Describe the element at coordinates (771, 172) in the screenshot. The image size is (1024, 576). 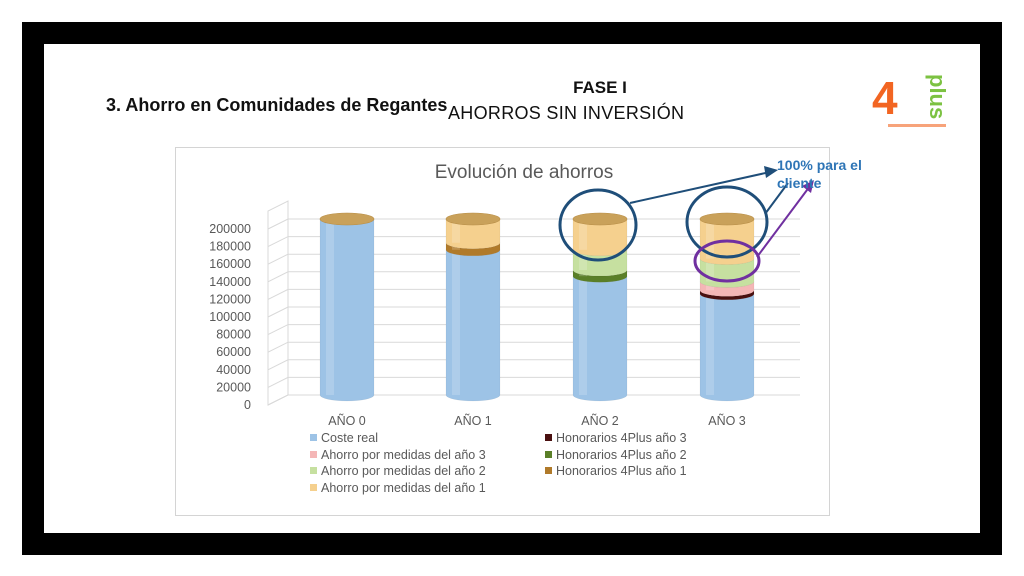
I see `arrowhead-year2` at that location.